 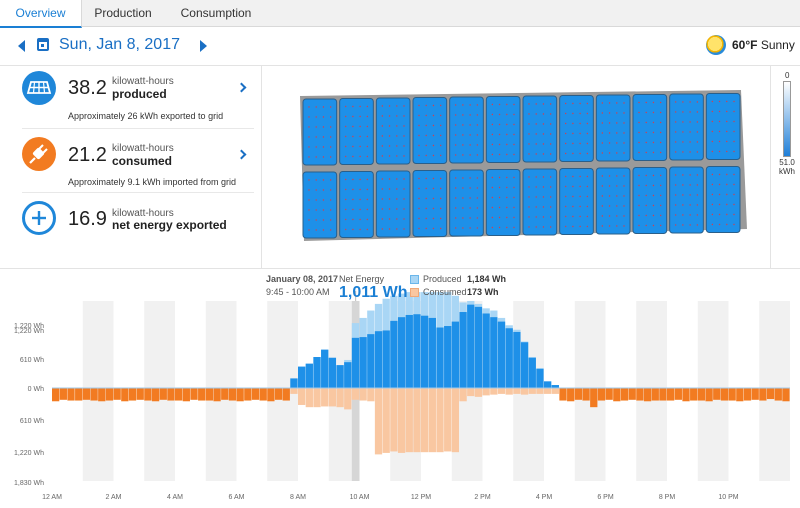 What do you see at coordinates (43, 44) in the screenshot?
I see `calendar-icon` at bounding box center [43, 44].